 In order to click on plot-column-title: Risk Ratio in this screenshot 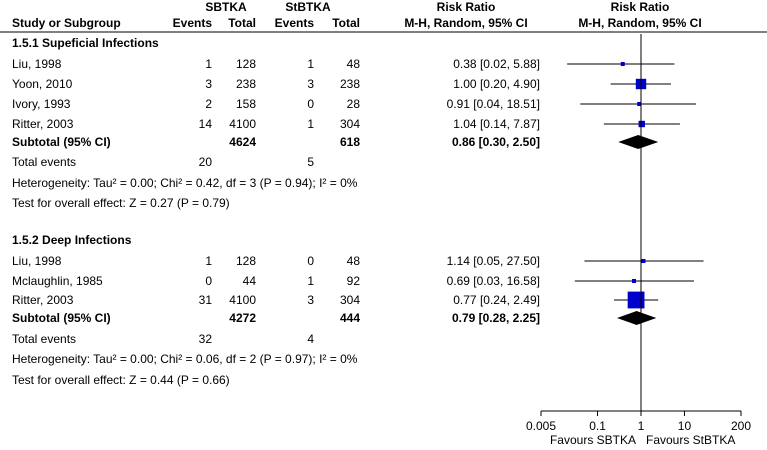, I will do `click(640, 7)`.